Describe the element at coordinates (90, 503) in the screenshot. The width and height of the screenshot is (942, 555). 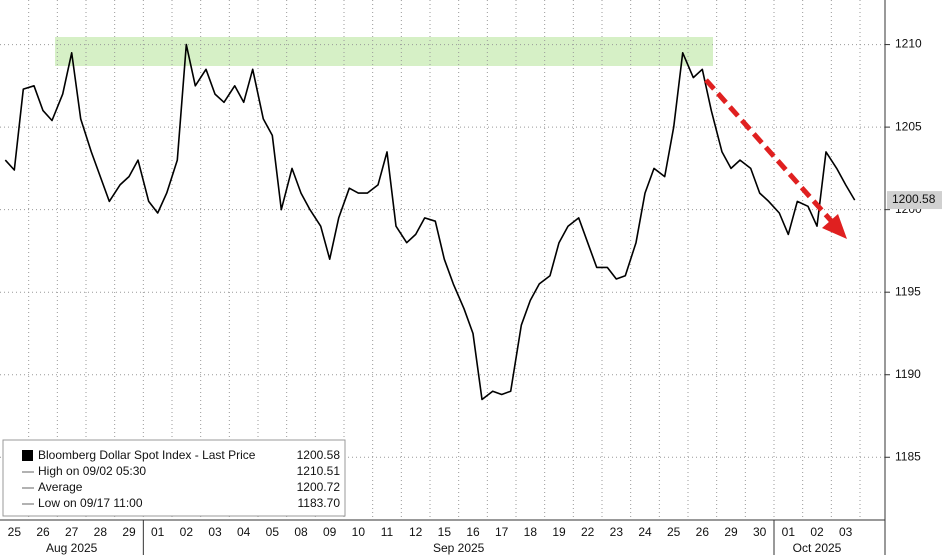
I see `legend-stat-label: Low on 09/17 11:00` at that location.